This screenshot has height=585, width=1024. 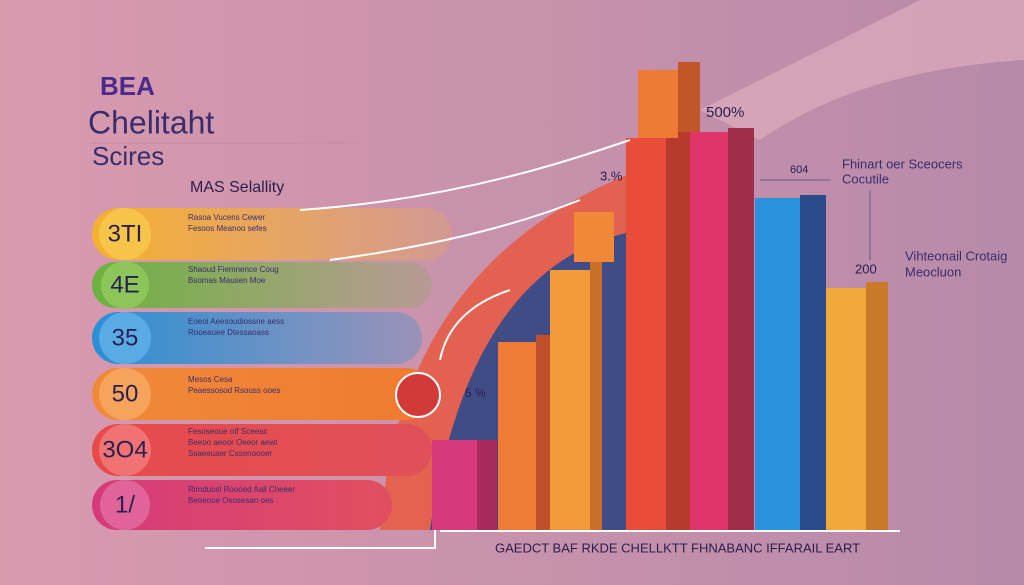 What do you see at coordinates (227, 228) in the screenshot?
I see `row-text: Fesoos Meanoo sefes` at bounding box center [227, 228].